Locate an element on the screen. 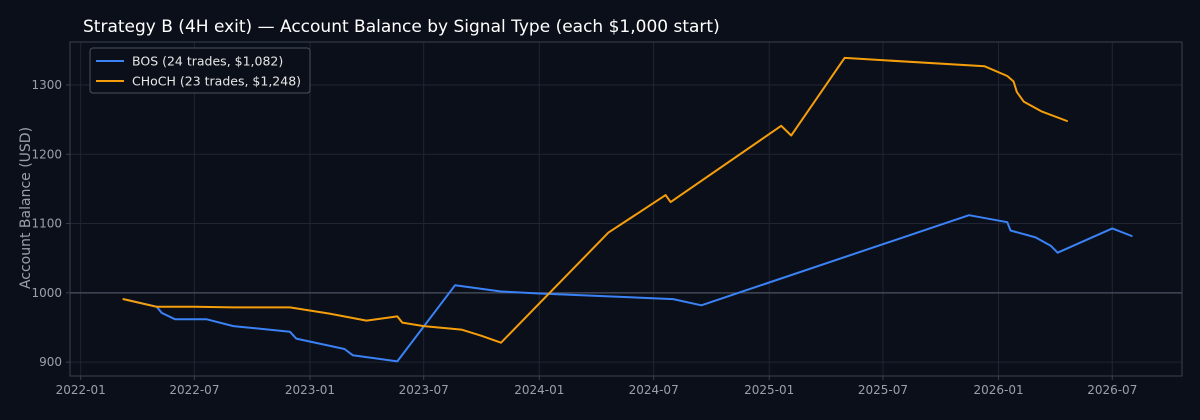 The image size is (1200, 420). y-tick-label: 1200 is located at coordinates (46, 154).